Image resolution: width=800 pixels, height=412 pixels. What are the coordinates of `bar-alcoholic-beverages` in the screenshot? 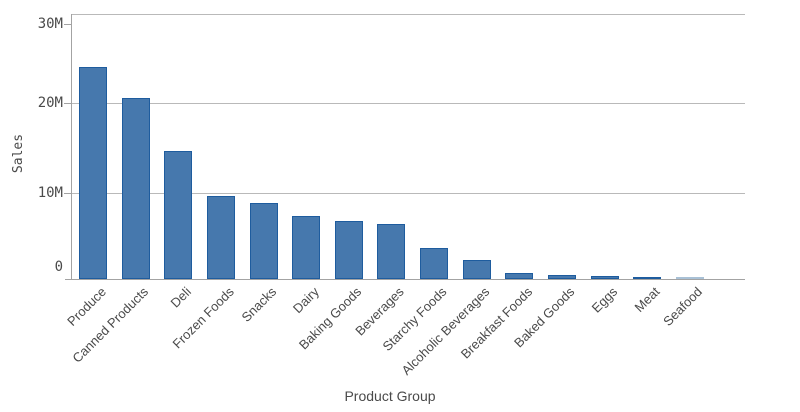 It's located at (476, 269).